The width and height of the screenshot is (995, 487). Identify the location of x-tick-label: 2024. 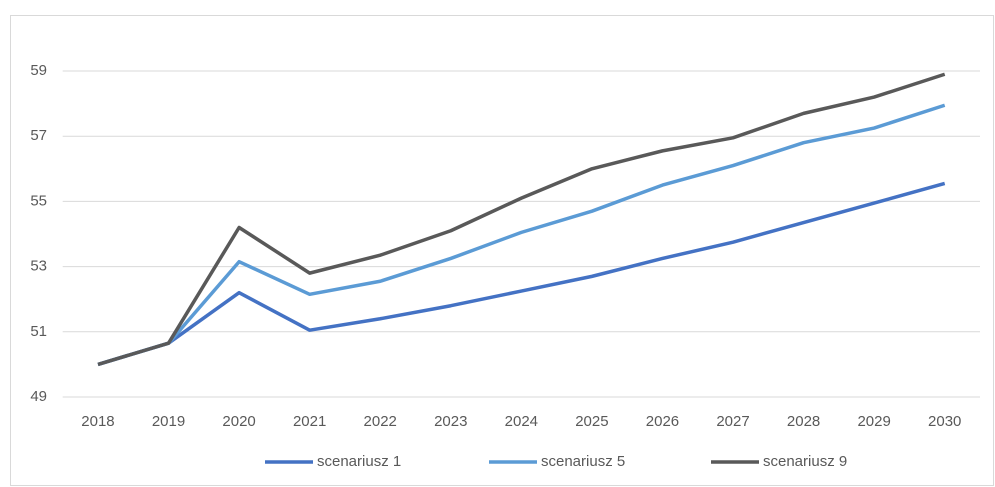
(521, 421).